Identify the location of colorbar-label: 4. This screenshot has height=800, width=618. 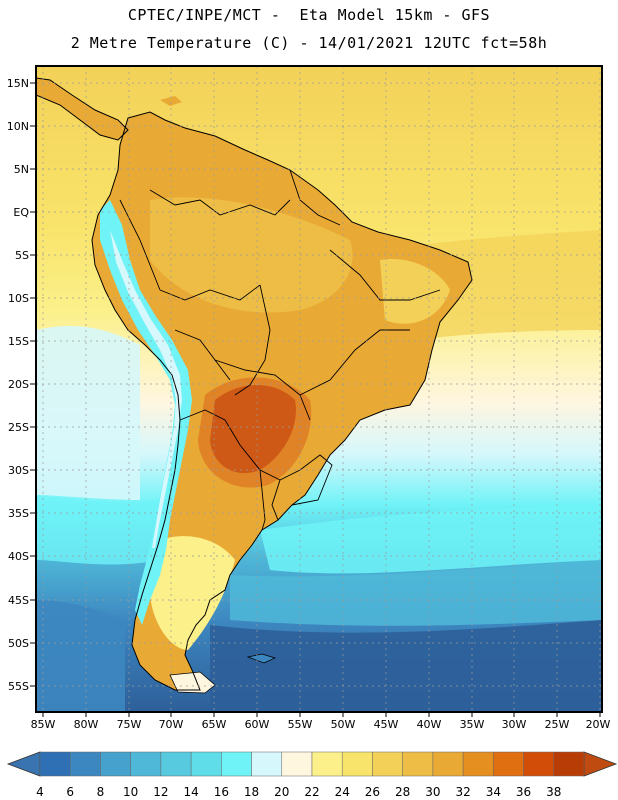
(40, 792).